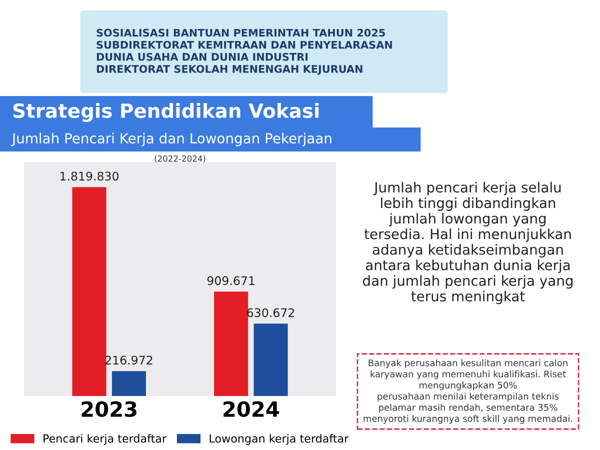 This screenshot has width=600, height=450. I want to click on data-label: 1.819.830, so click(89, 176).